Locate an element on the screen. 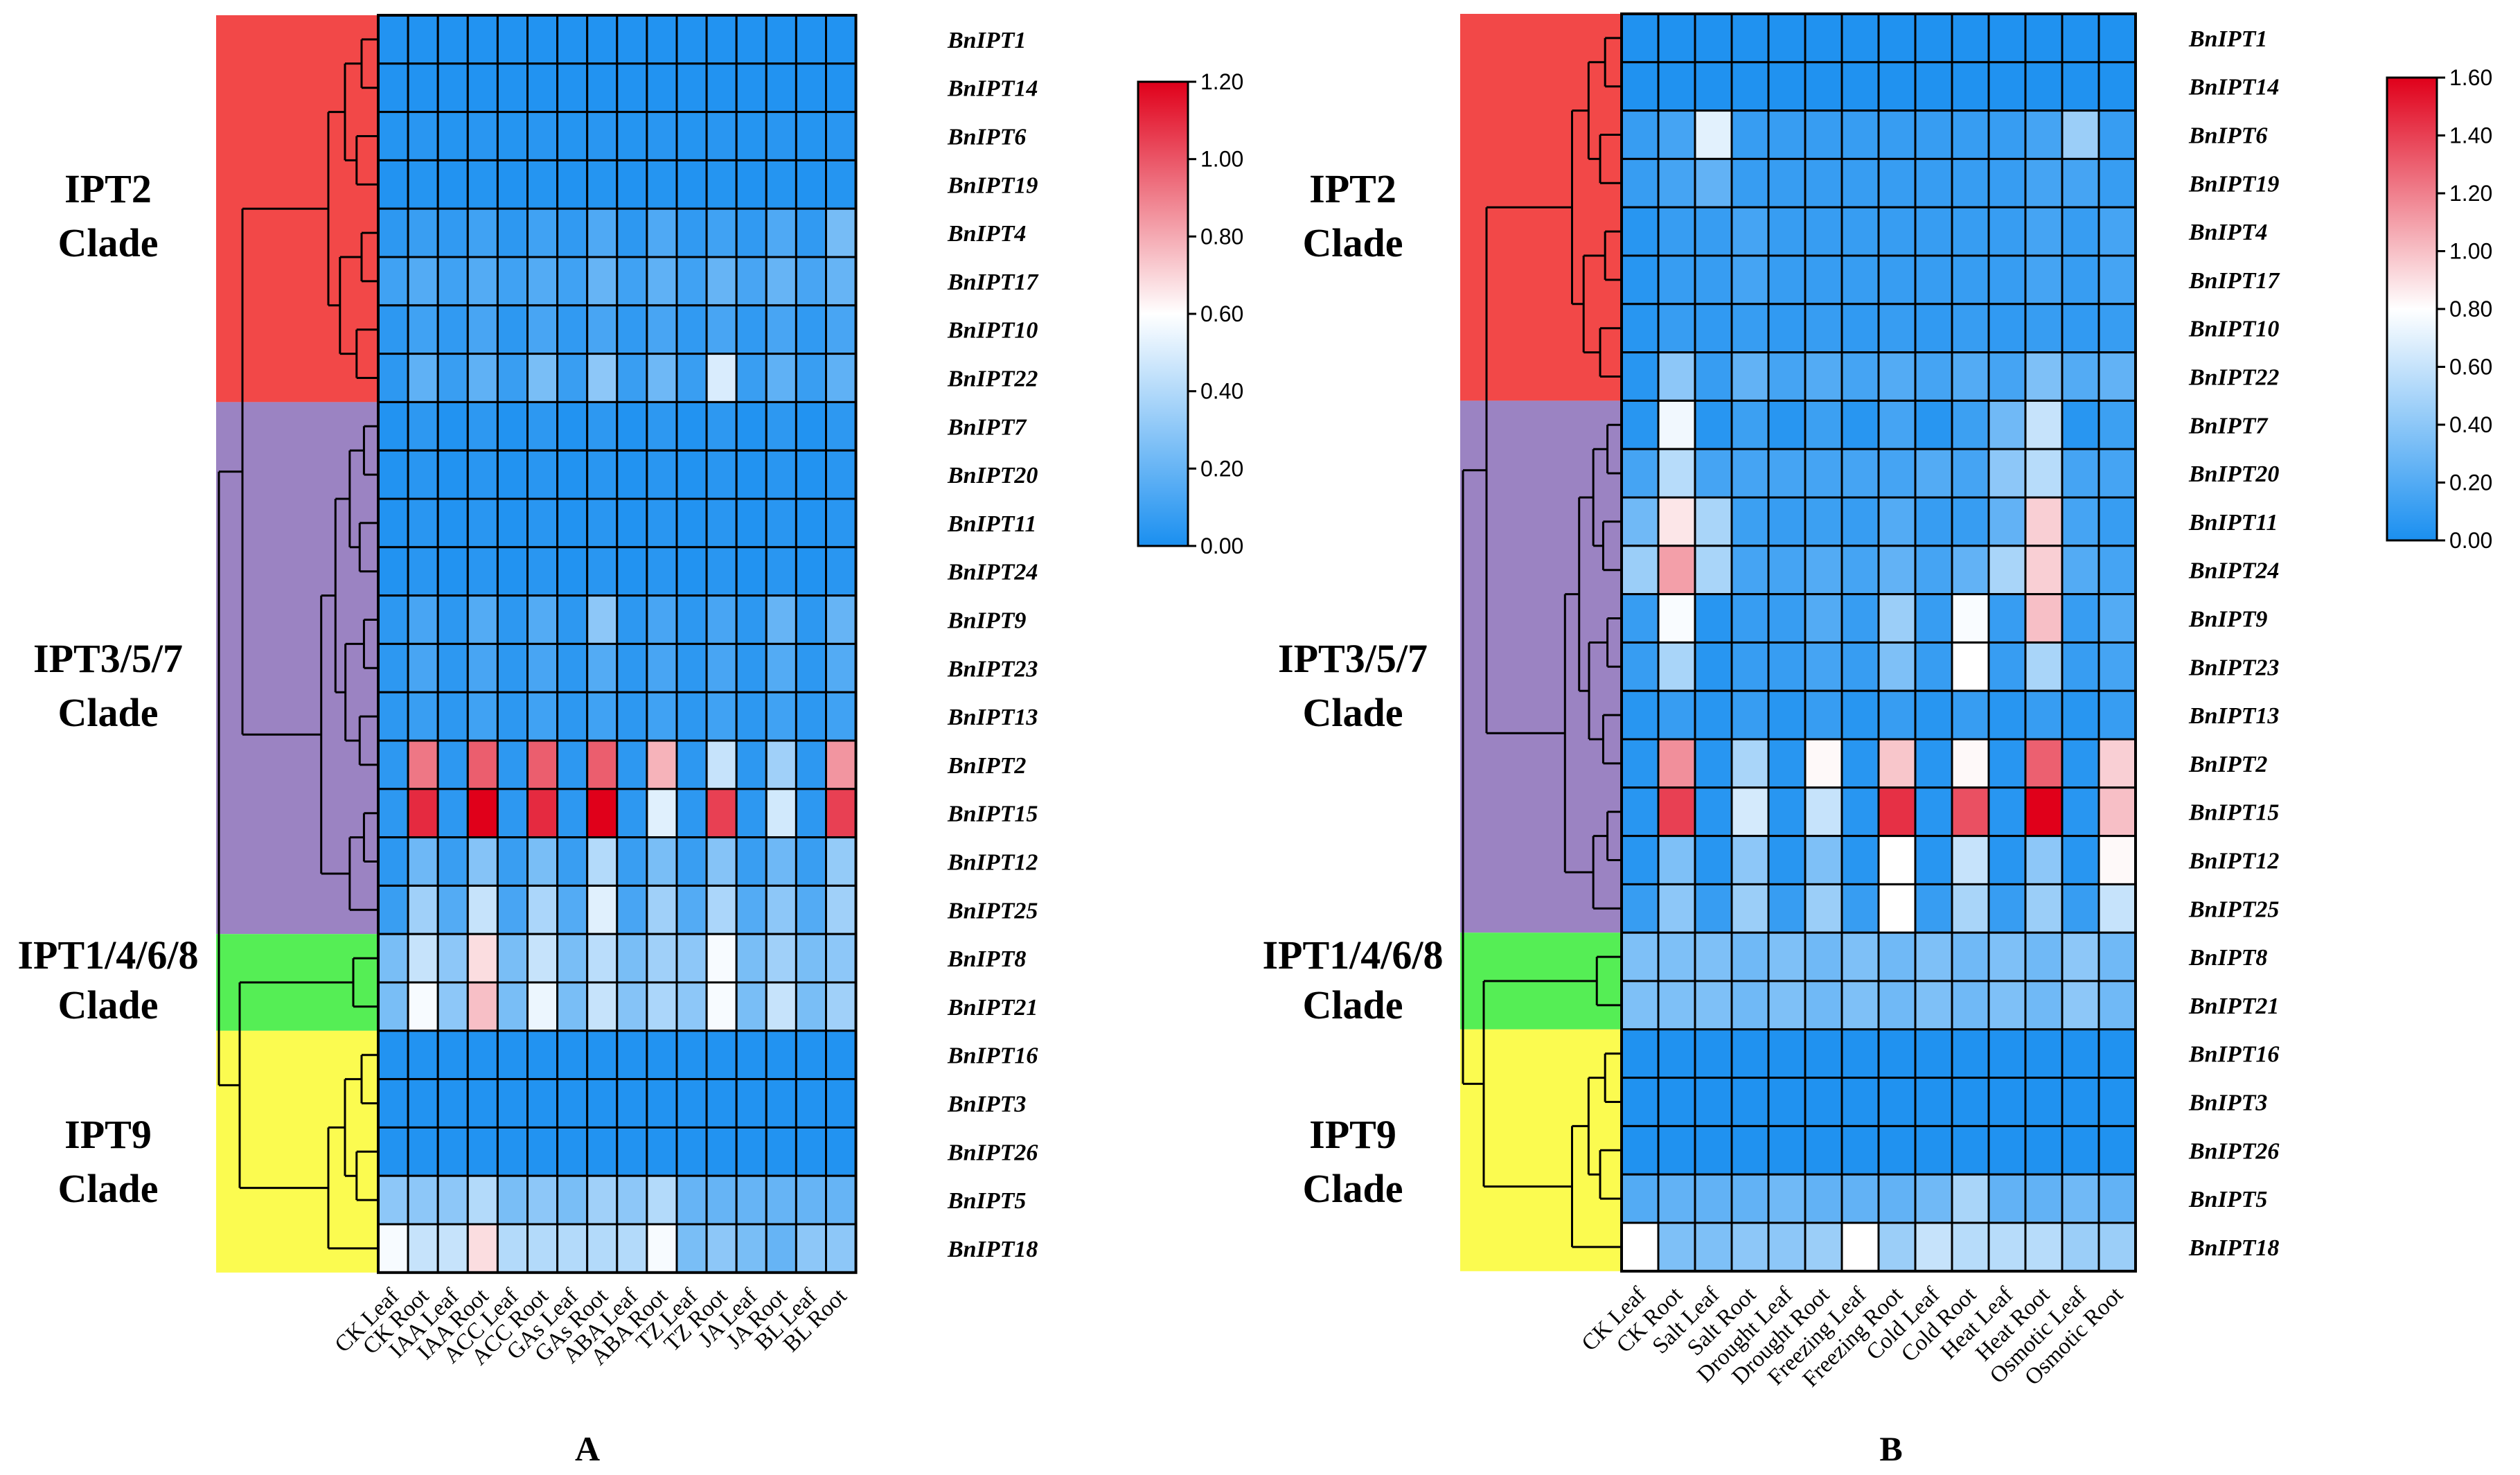 The height and width of the screenshot is (1475, 2520). clade-label: IPT9 is located at coordinates (1352, 1134).